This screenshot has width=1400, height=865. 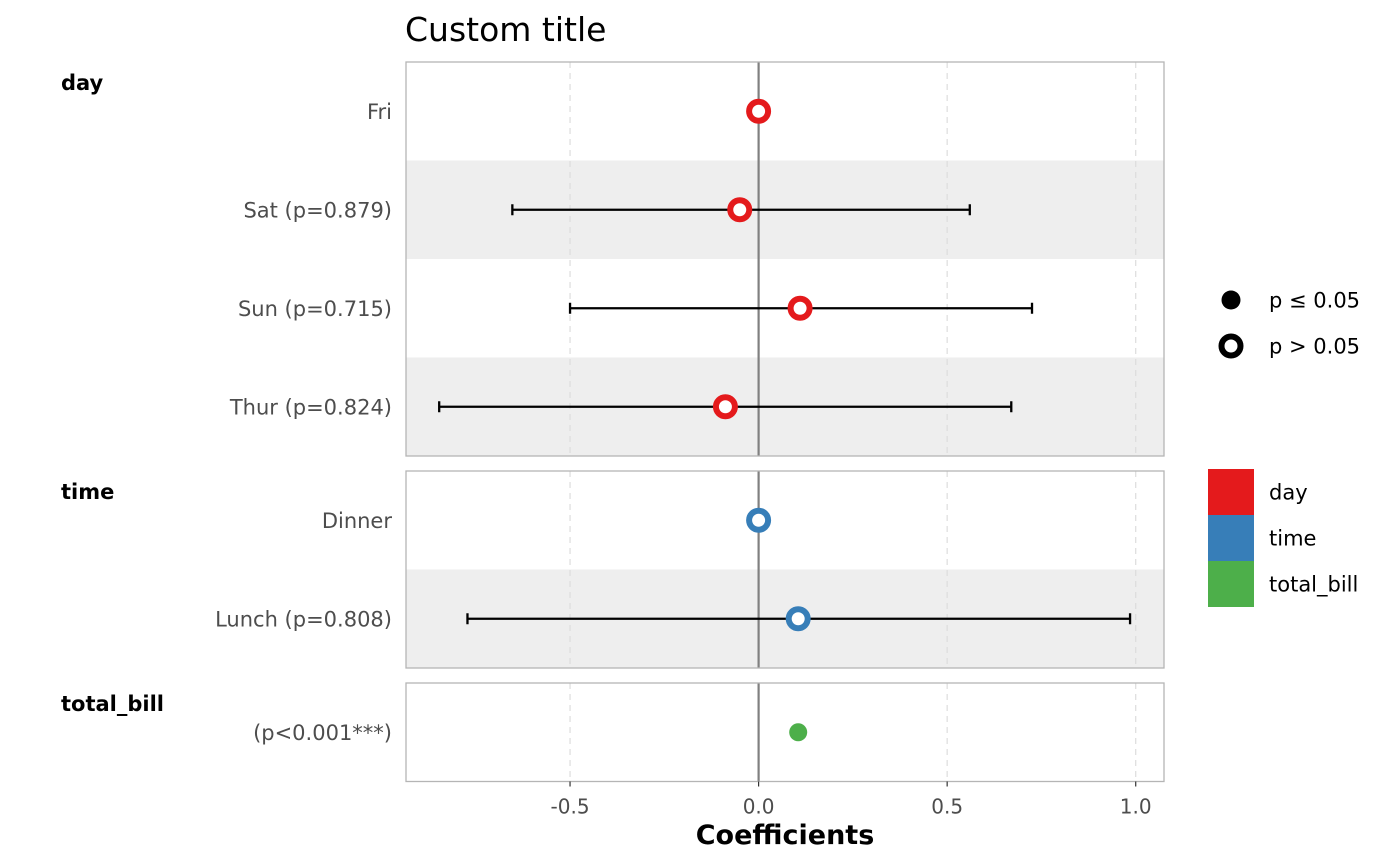 What do you see at coordinates (1314, 347) in the screenshot?
I see `legend-label: p > 0.05` at bounding box center [1314, 347].